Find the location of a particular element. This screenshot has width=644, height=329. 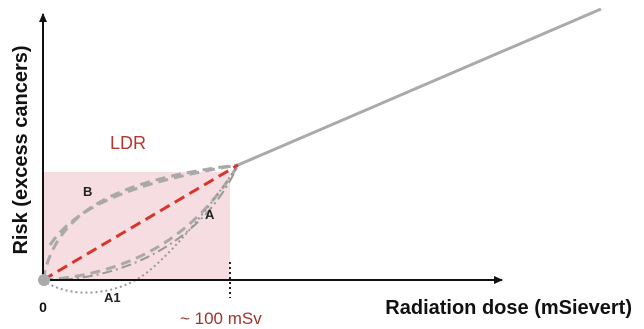

origin-label: 0 is located at coordinates (43, 307).